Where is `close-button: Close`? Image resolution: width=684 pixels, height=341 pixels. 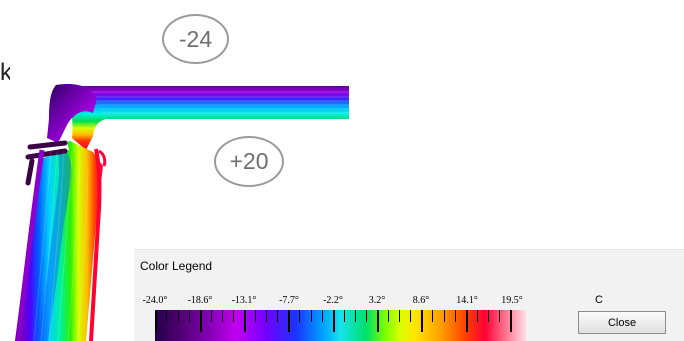 close-button: Close is located at coordinates (622, 322).